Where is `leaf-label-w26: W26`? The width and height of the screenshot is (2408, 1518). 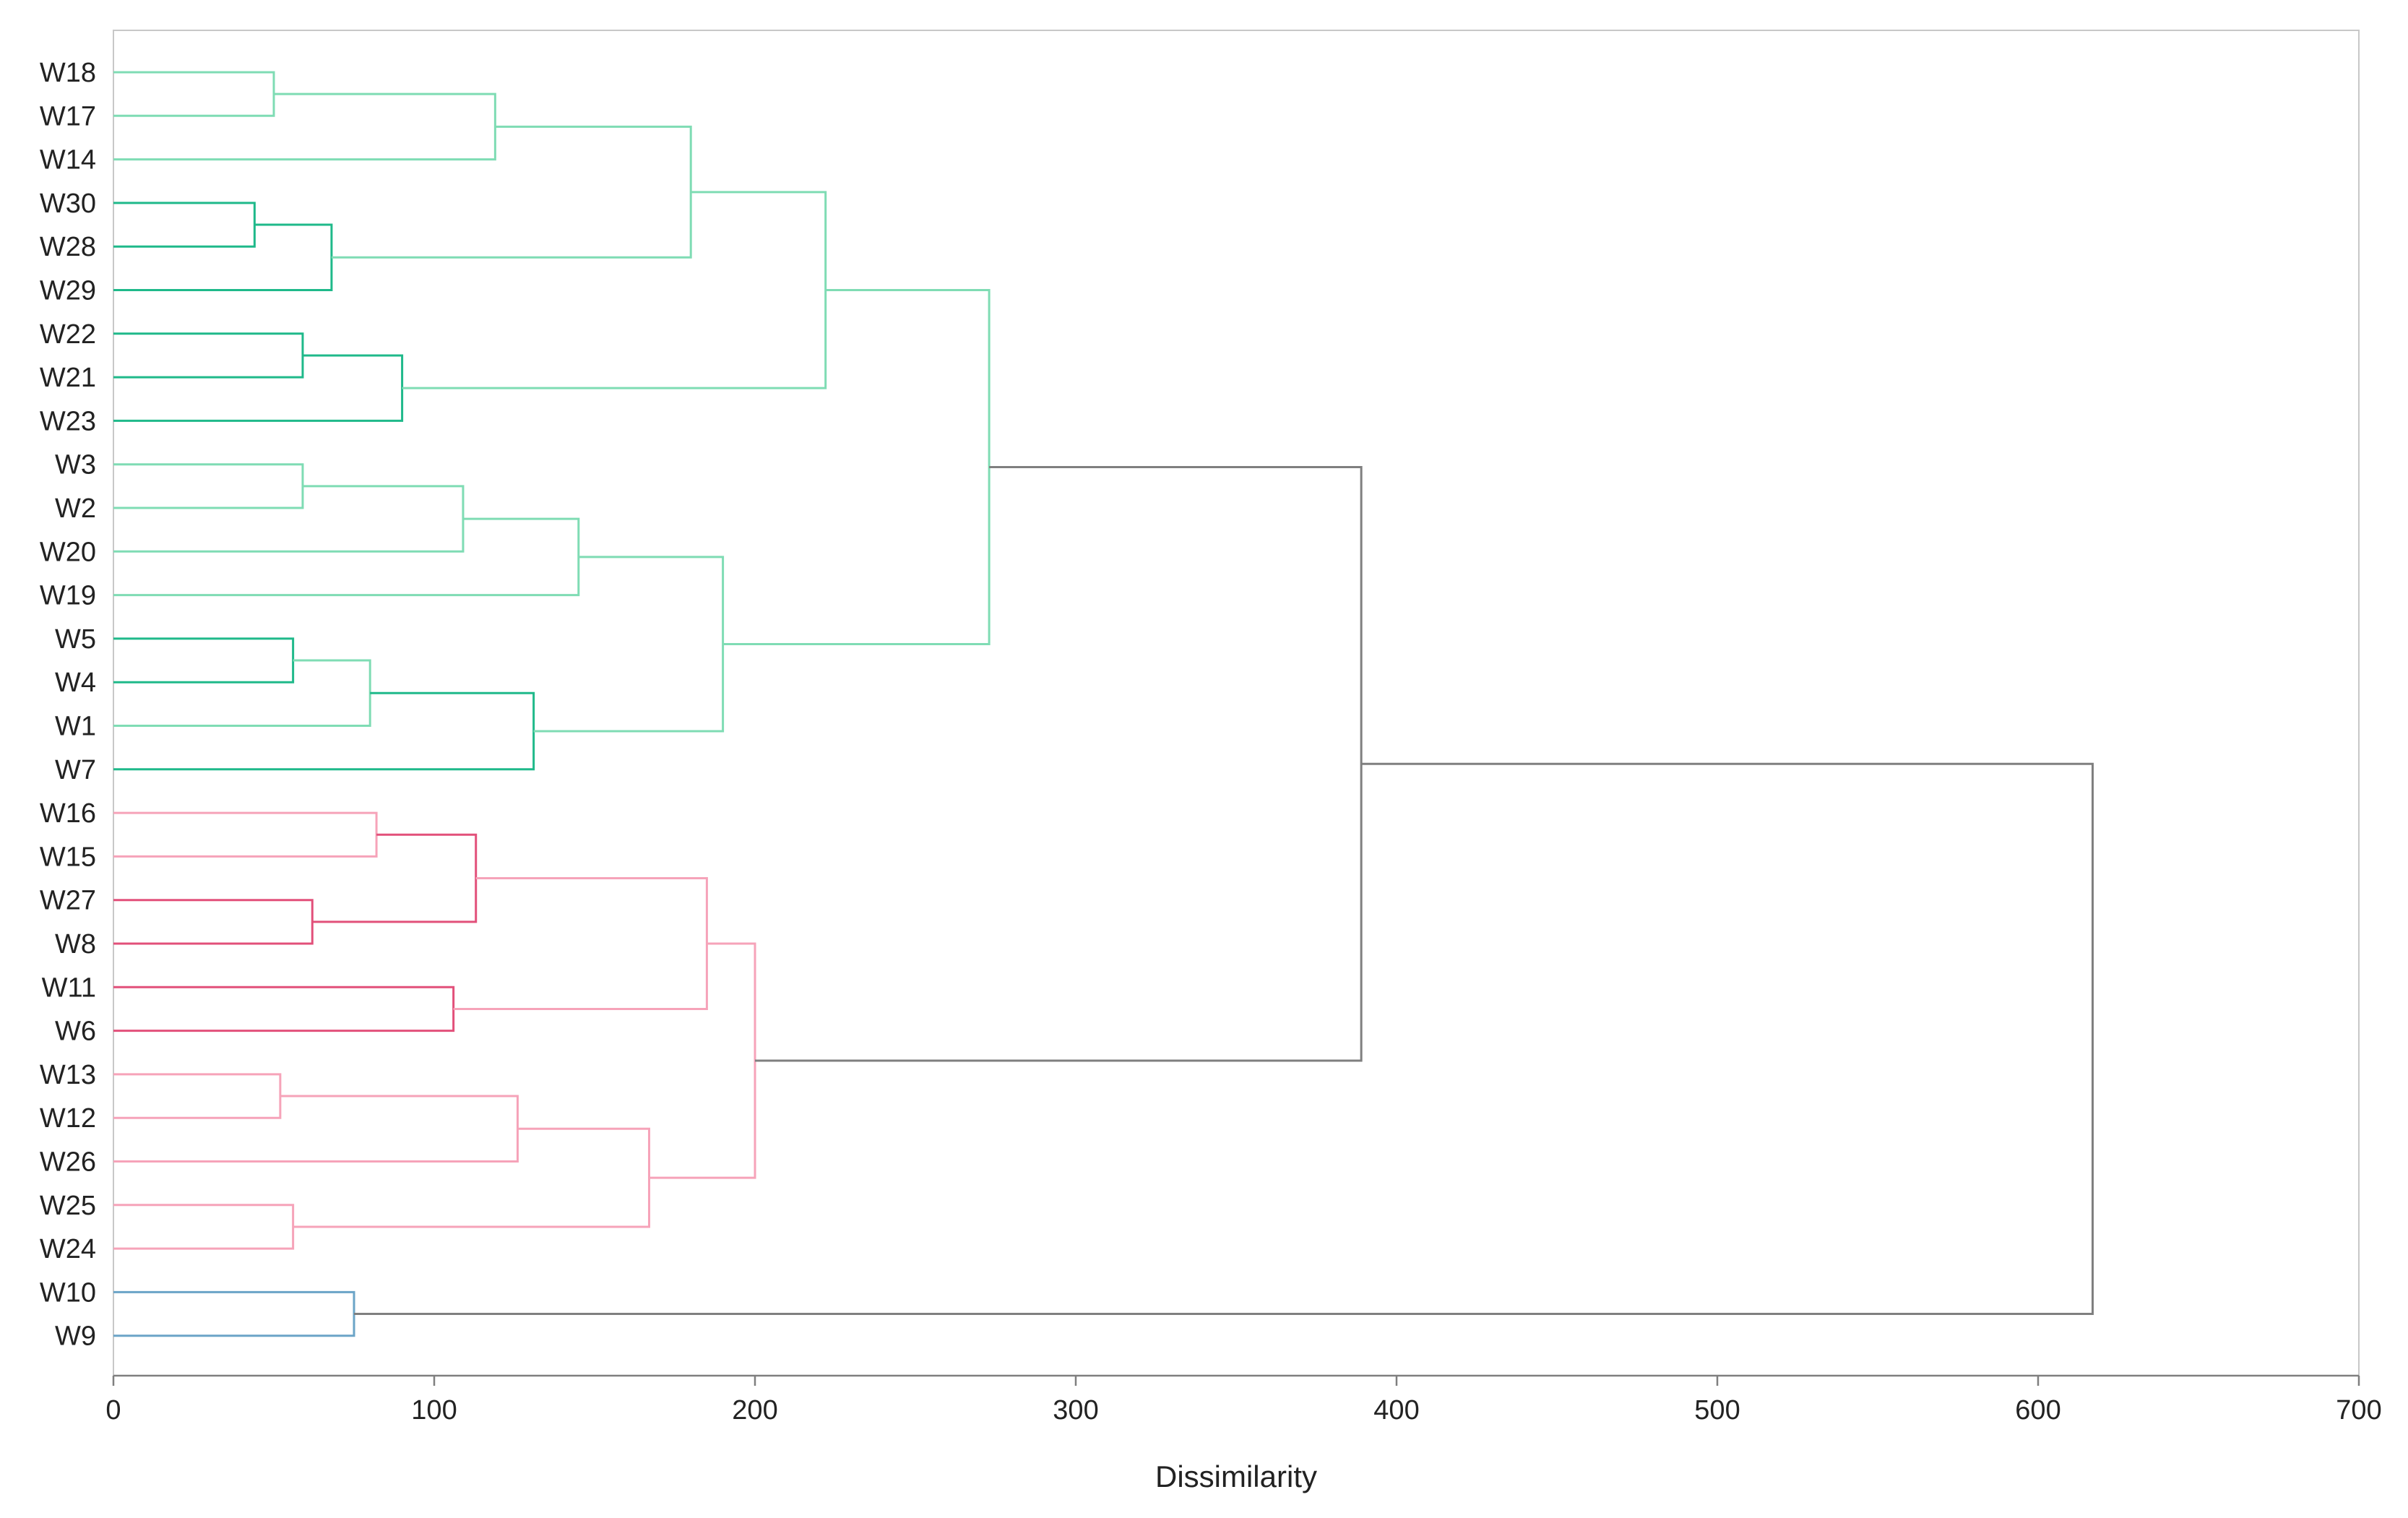
leaf-label-w26: W26 is located at coordinates (68, 1162).